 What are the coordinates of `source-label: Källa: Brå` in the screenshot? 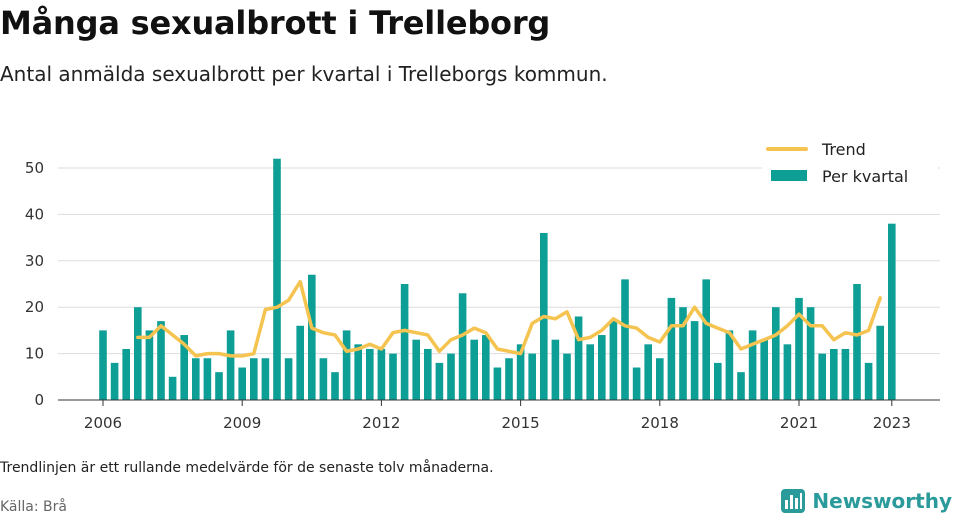 It's located at (33, 507).